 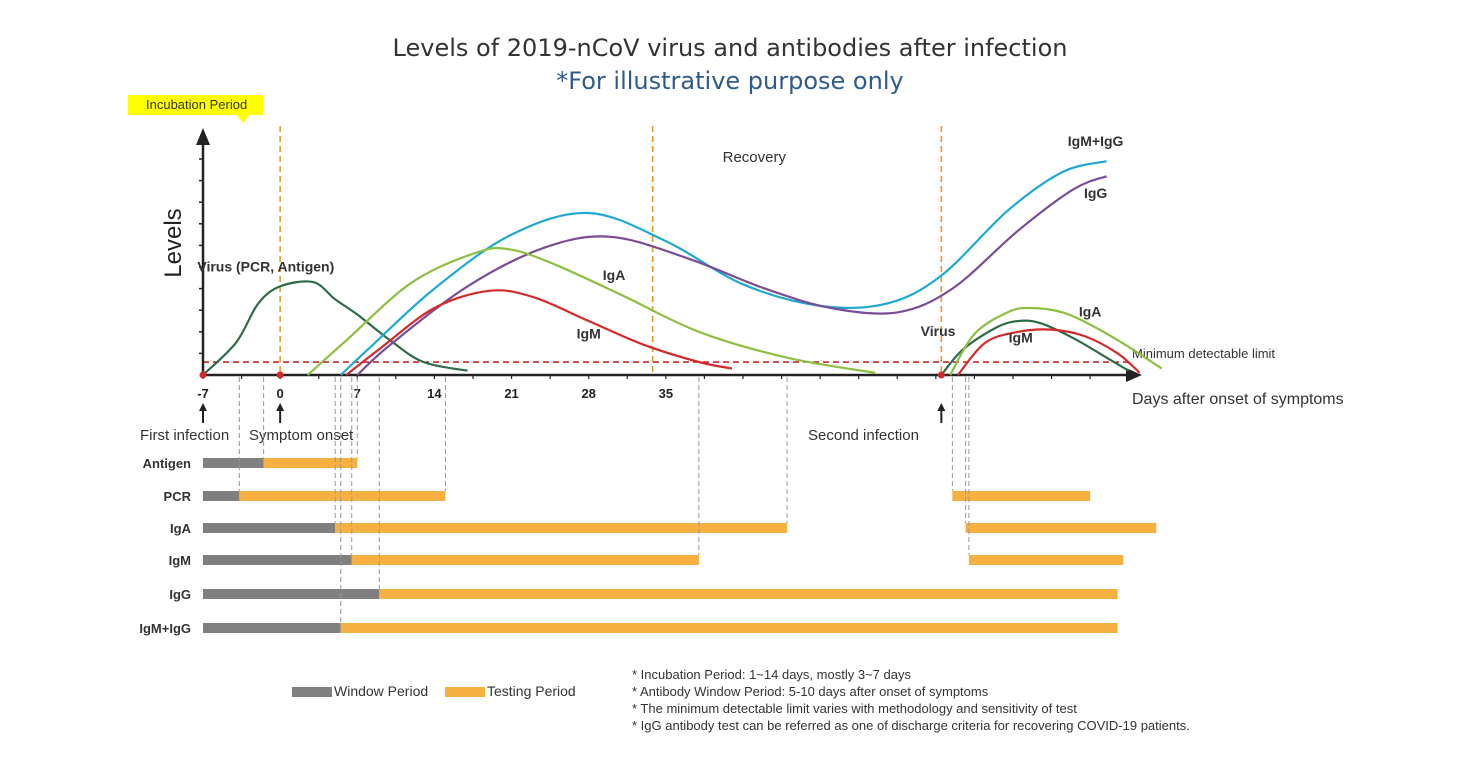 What do you see at coordinates (180, 560) in the screenshot?
I see `timeline-row-label: IgM` at bounding box center [180, 560].